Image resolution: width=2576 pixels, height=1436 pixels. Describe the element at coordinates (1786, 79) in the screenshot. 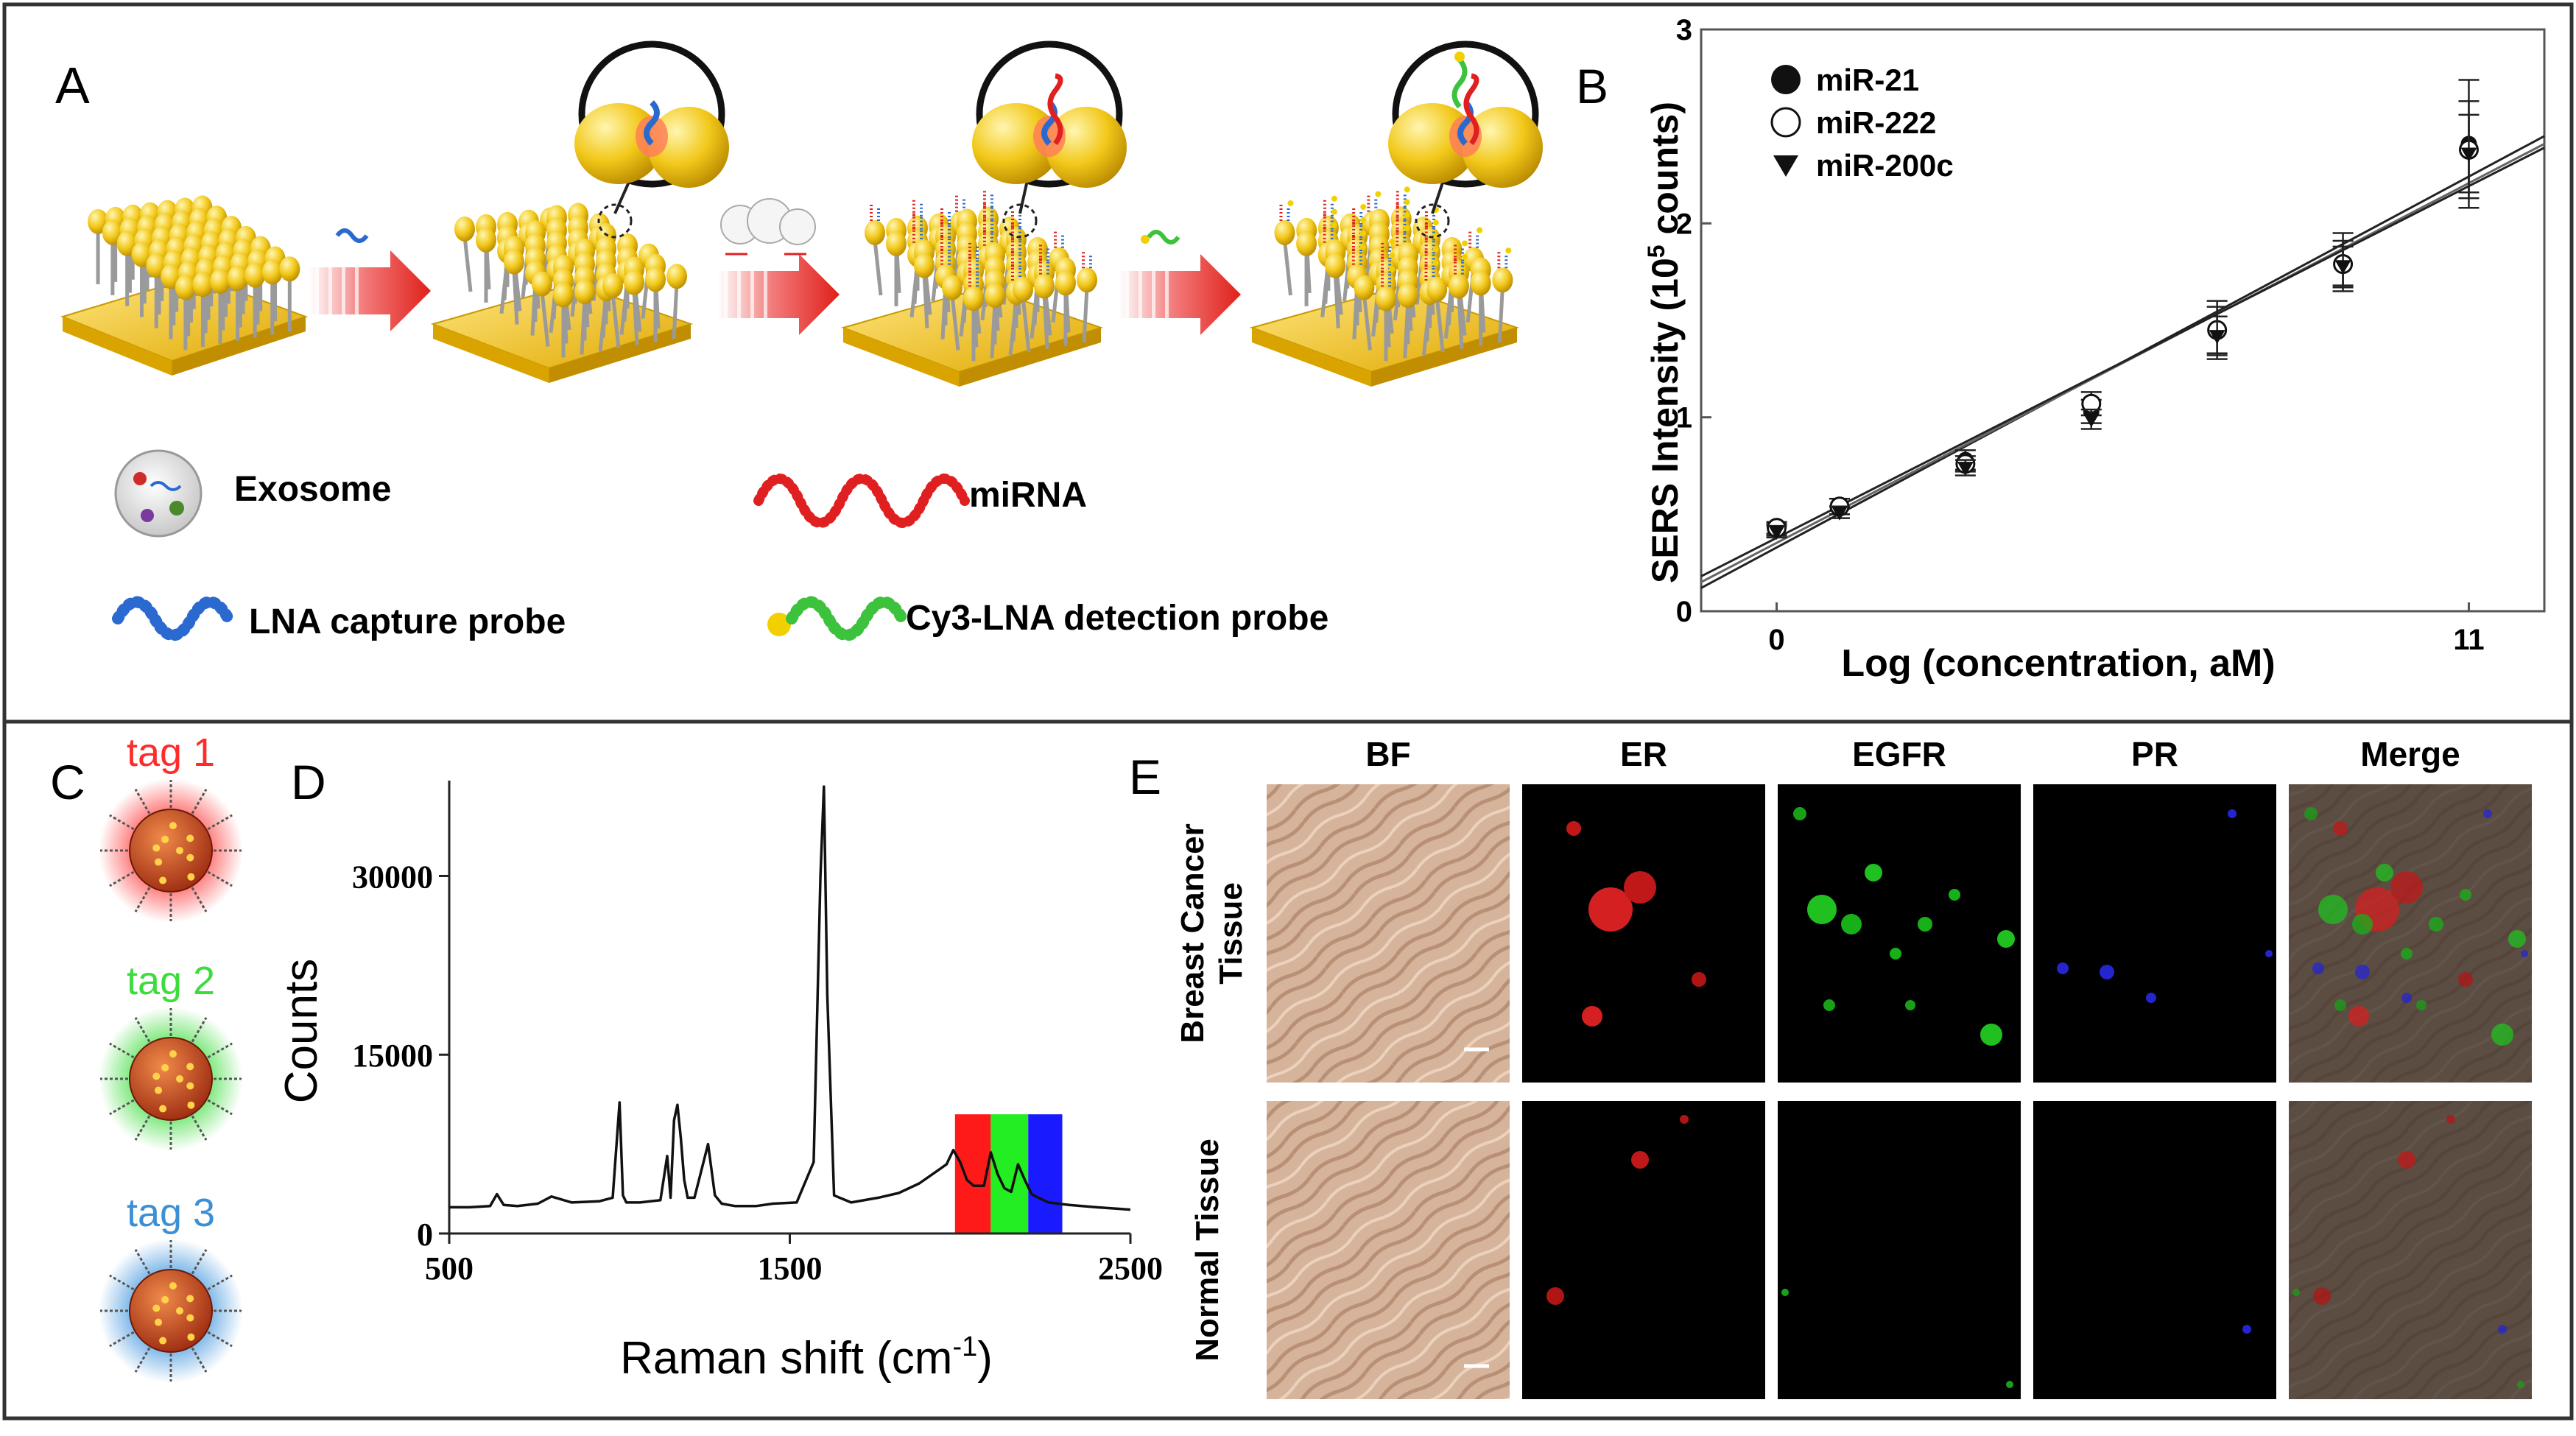

I see `legend-marker-filled-circle` at that location.